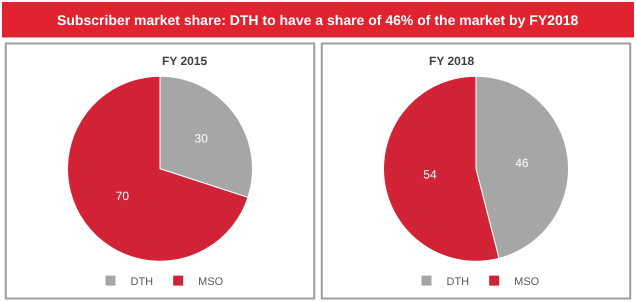 This screenshot has width=636, height=302. Describe the element at coordinates (522, 163) in the screenshot. I see `data-label: 46` at that location.